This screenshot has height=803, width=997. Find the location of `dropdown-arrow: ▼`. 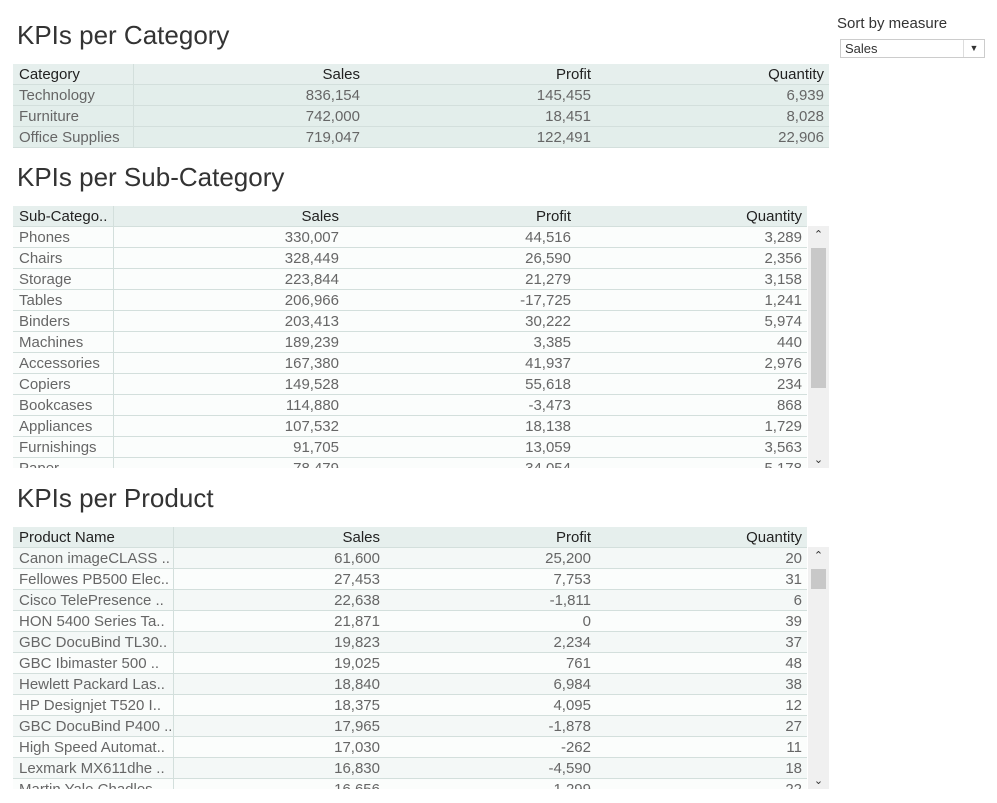

dropdown-arrow: ▼ is located at coordinates (973, 48).